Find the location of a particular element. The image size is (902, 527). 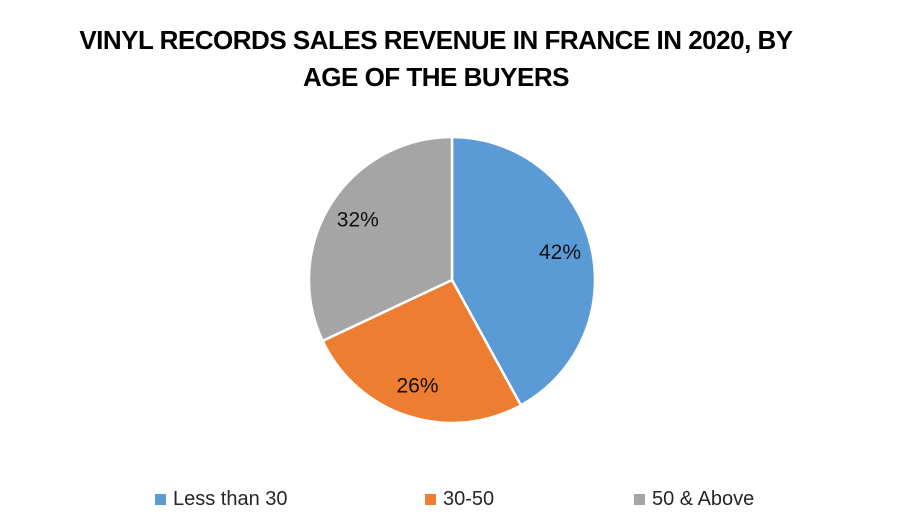

legend-item-less-than-30: Less than 30 is located at coordinates (221, 499).